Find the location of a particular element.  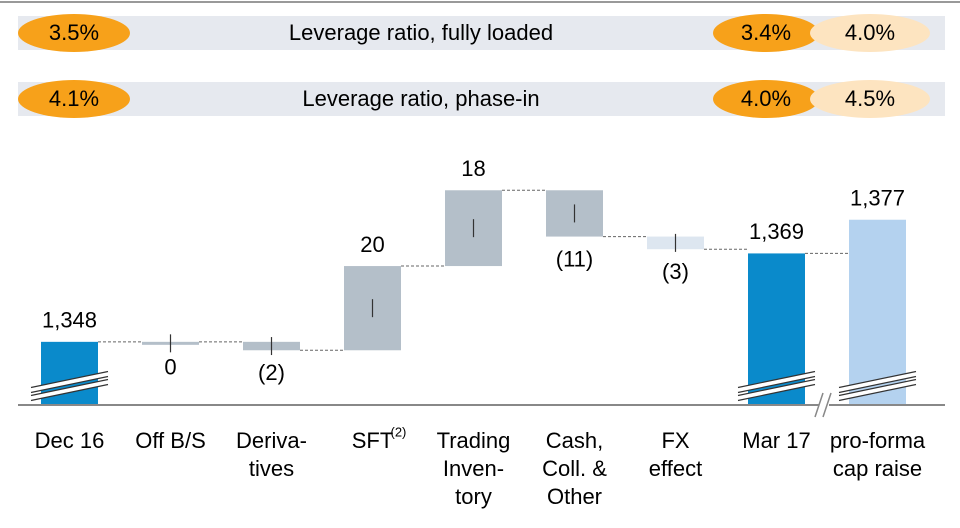

ratio-pro-forma: 4.0% is located at coordinates (870, 32).